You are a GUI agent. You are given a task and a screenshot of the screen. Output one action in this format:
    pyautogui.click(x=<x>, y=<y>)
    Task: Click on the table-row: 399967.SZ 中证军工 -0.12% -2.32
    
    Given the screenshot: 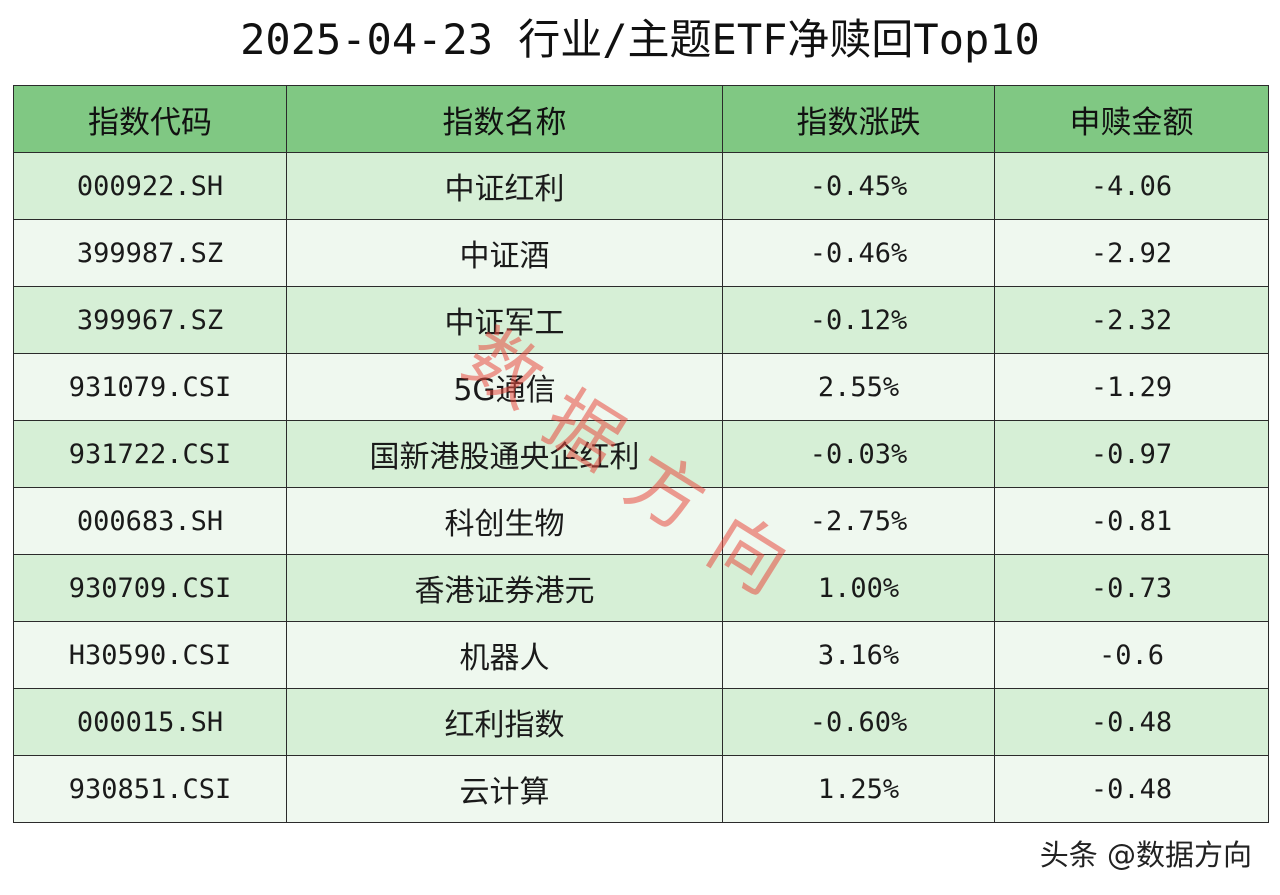 What is the action you would take?
    pyautogui.click(x=641, y=320)
    